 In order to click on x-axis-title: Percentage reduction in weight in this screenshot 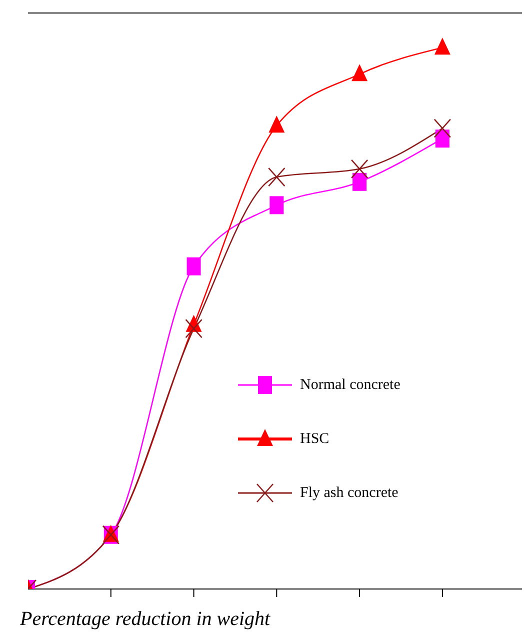, I will do `click(145, 619)`.